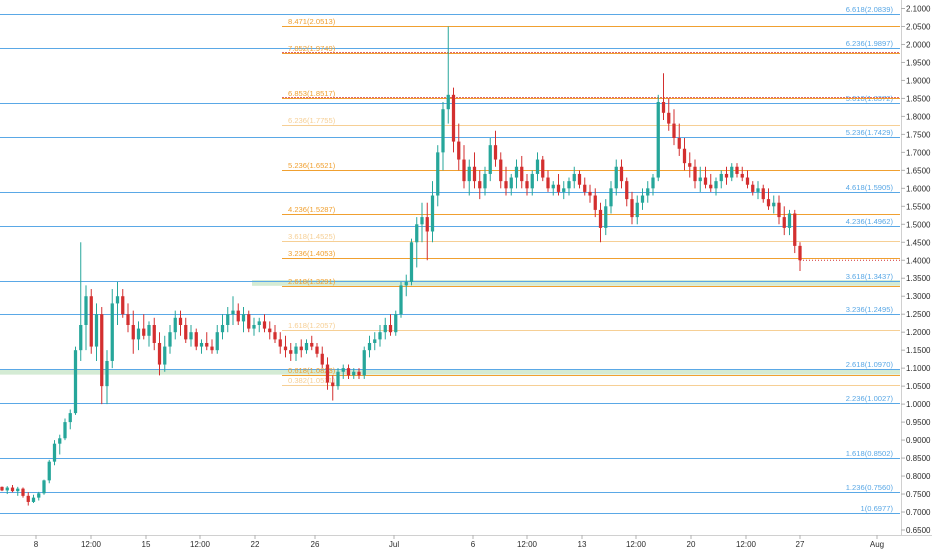 The image size is (932, 550). I want to click on fib-orange-label-6: 3.618(1.4525), so click(312, 236).